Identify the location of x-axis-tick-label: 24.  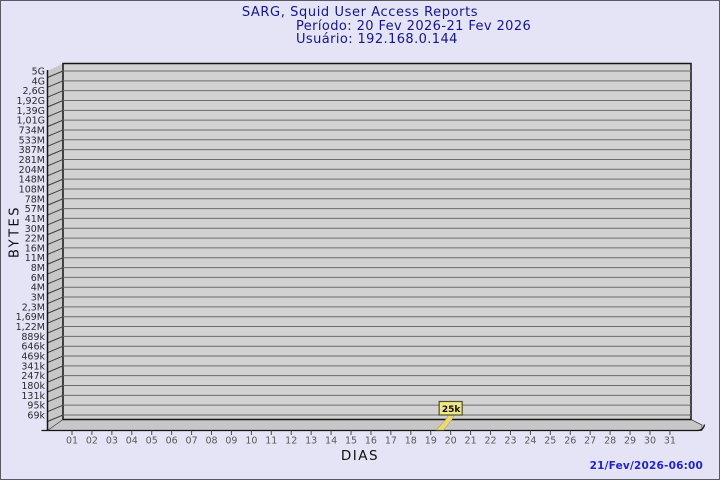
(530, 441).